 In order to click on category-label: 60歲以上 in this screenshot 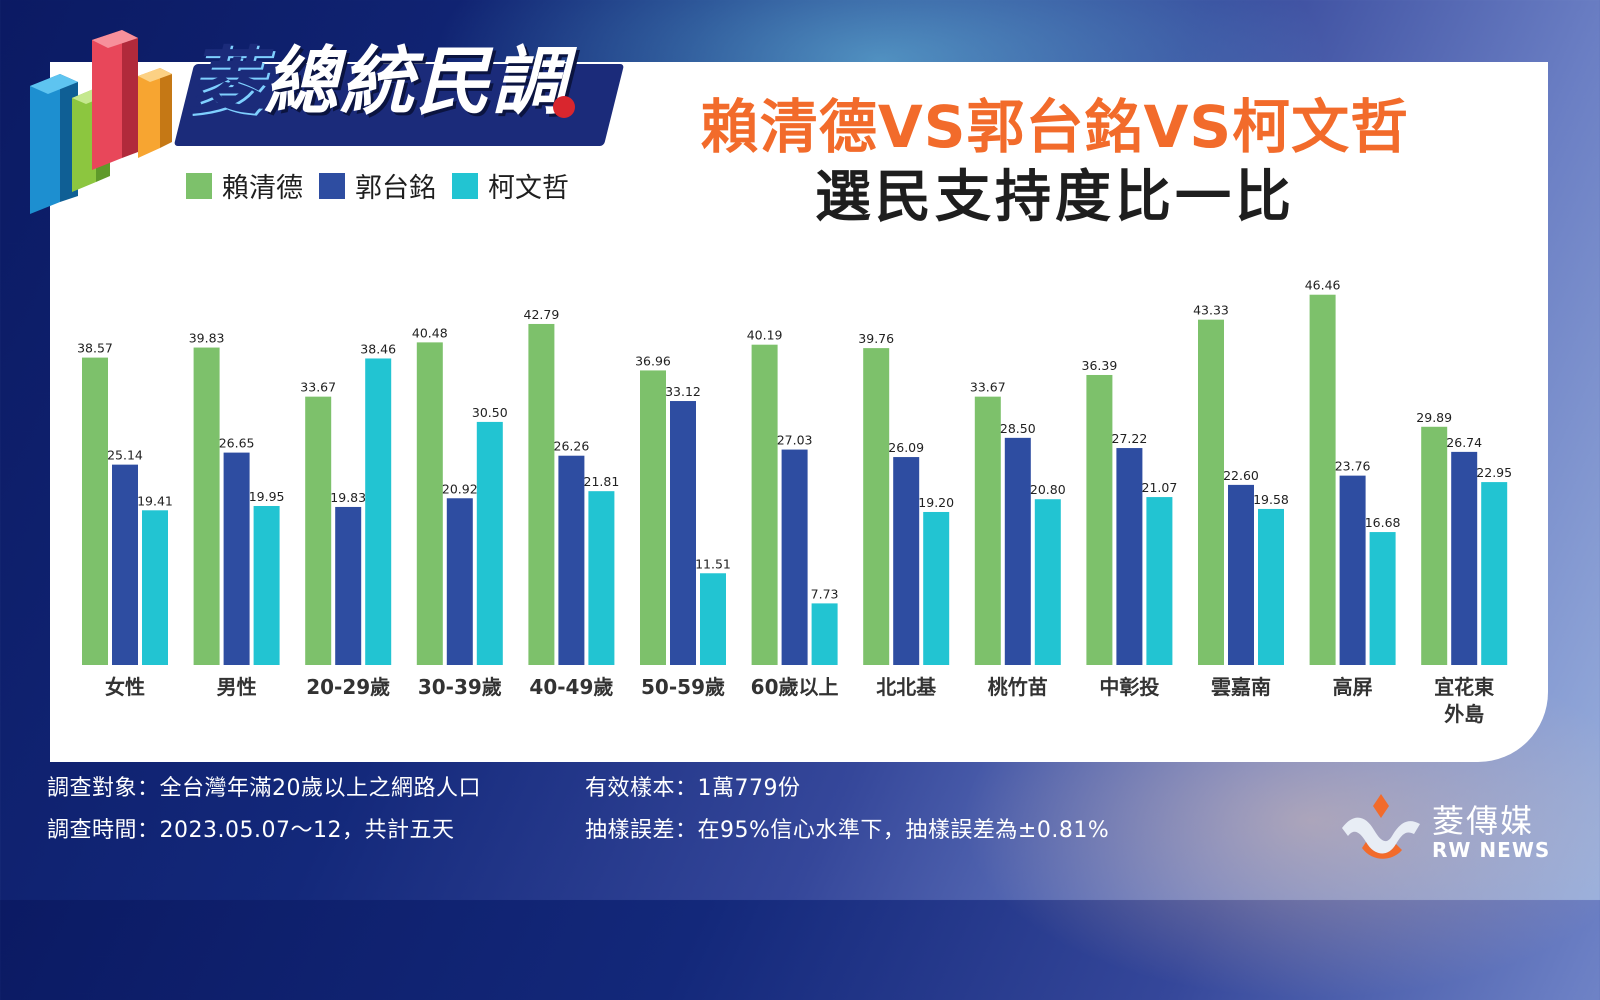, I will do `click(795, 687)`.